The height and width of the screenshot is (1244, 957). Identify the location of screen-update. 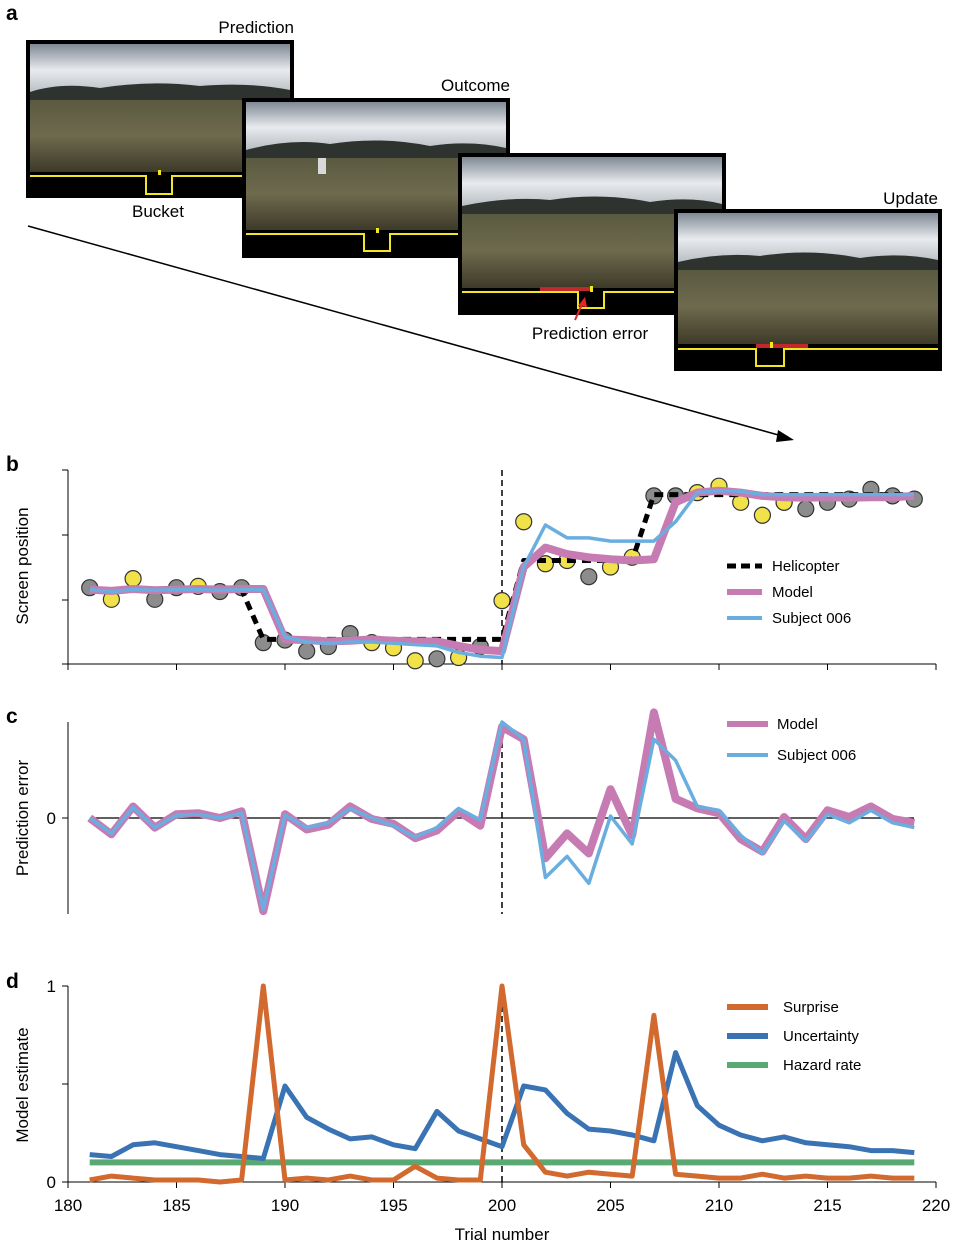
(808, 290).